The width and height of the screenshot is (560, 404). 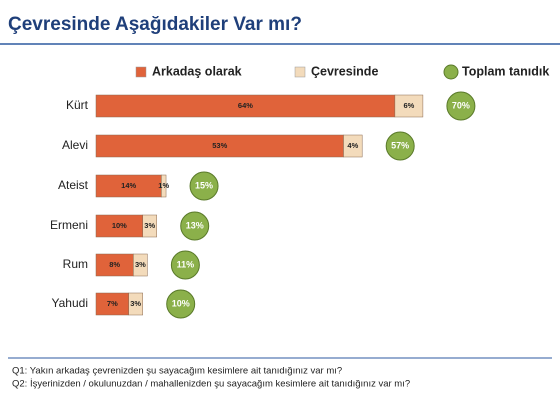 I want to click on legend-label: Arkadaş olarak, so click(x=197, y=71).